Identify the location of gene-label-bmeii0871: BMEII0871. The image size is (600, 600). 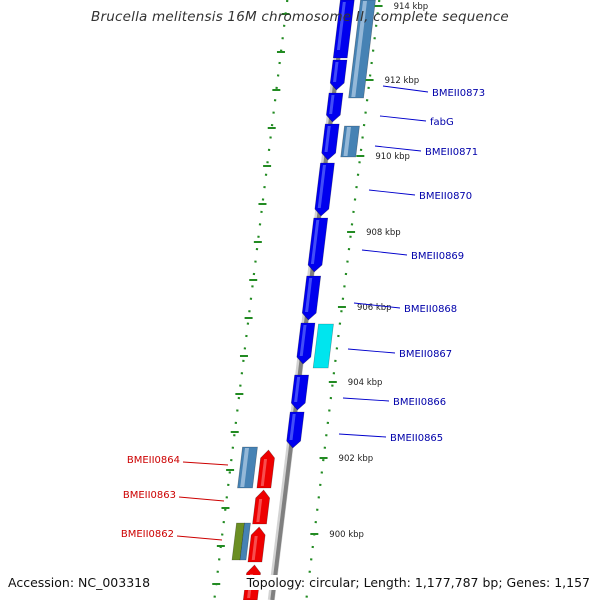
(451, 152).